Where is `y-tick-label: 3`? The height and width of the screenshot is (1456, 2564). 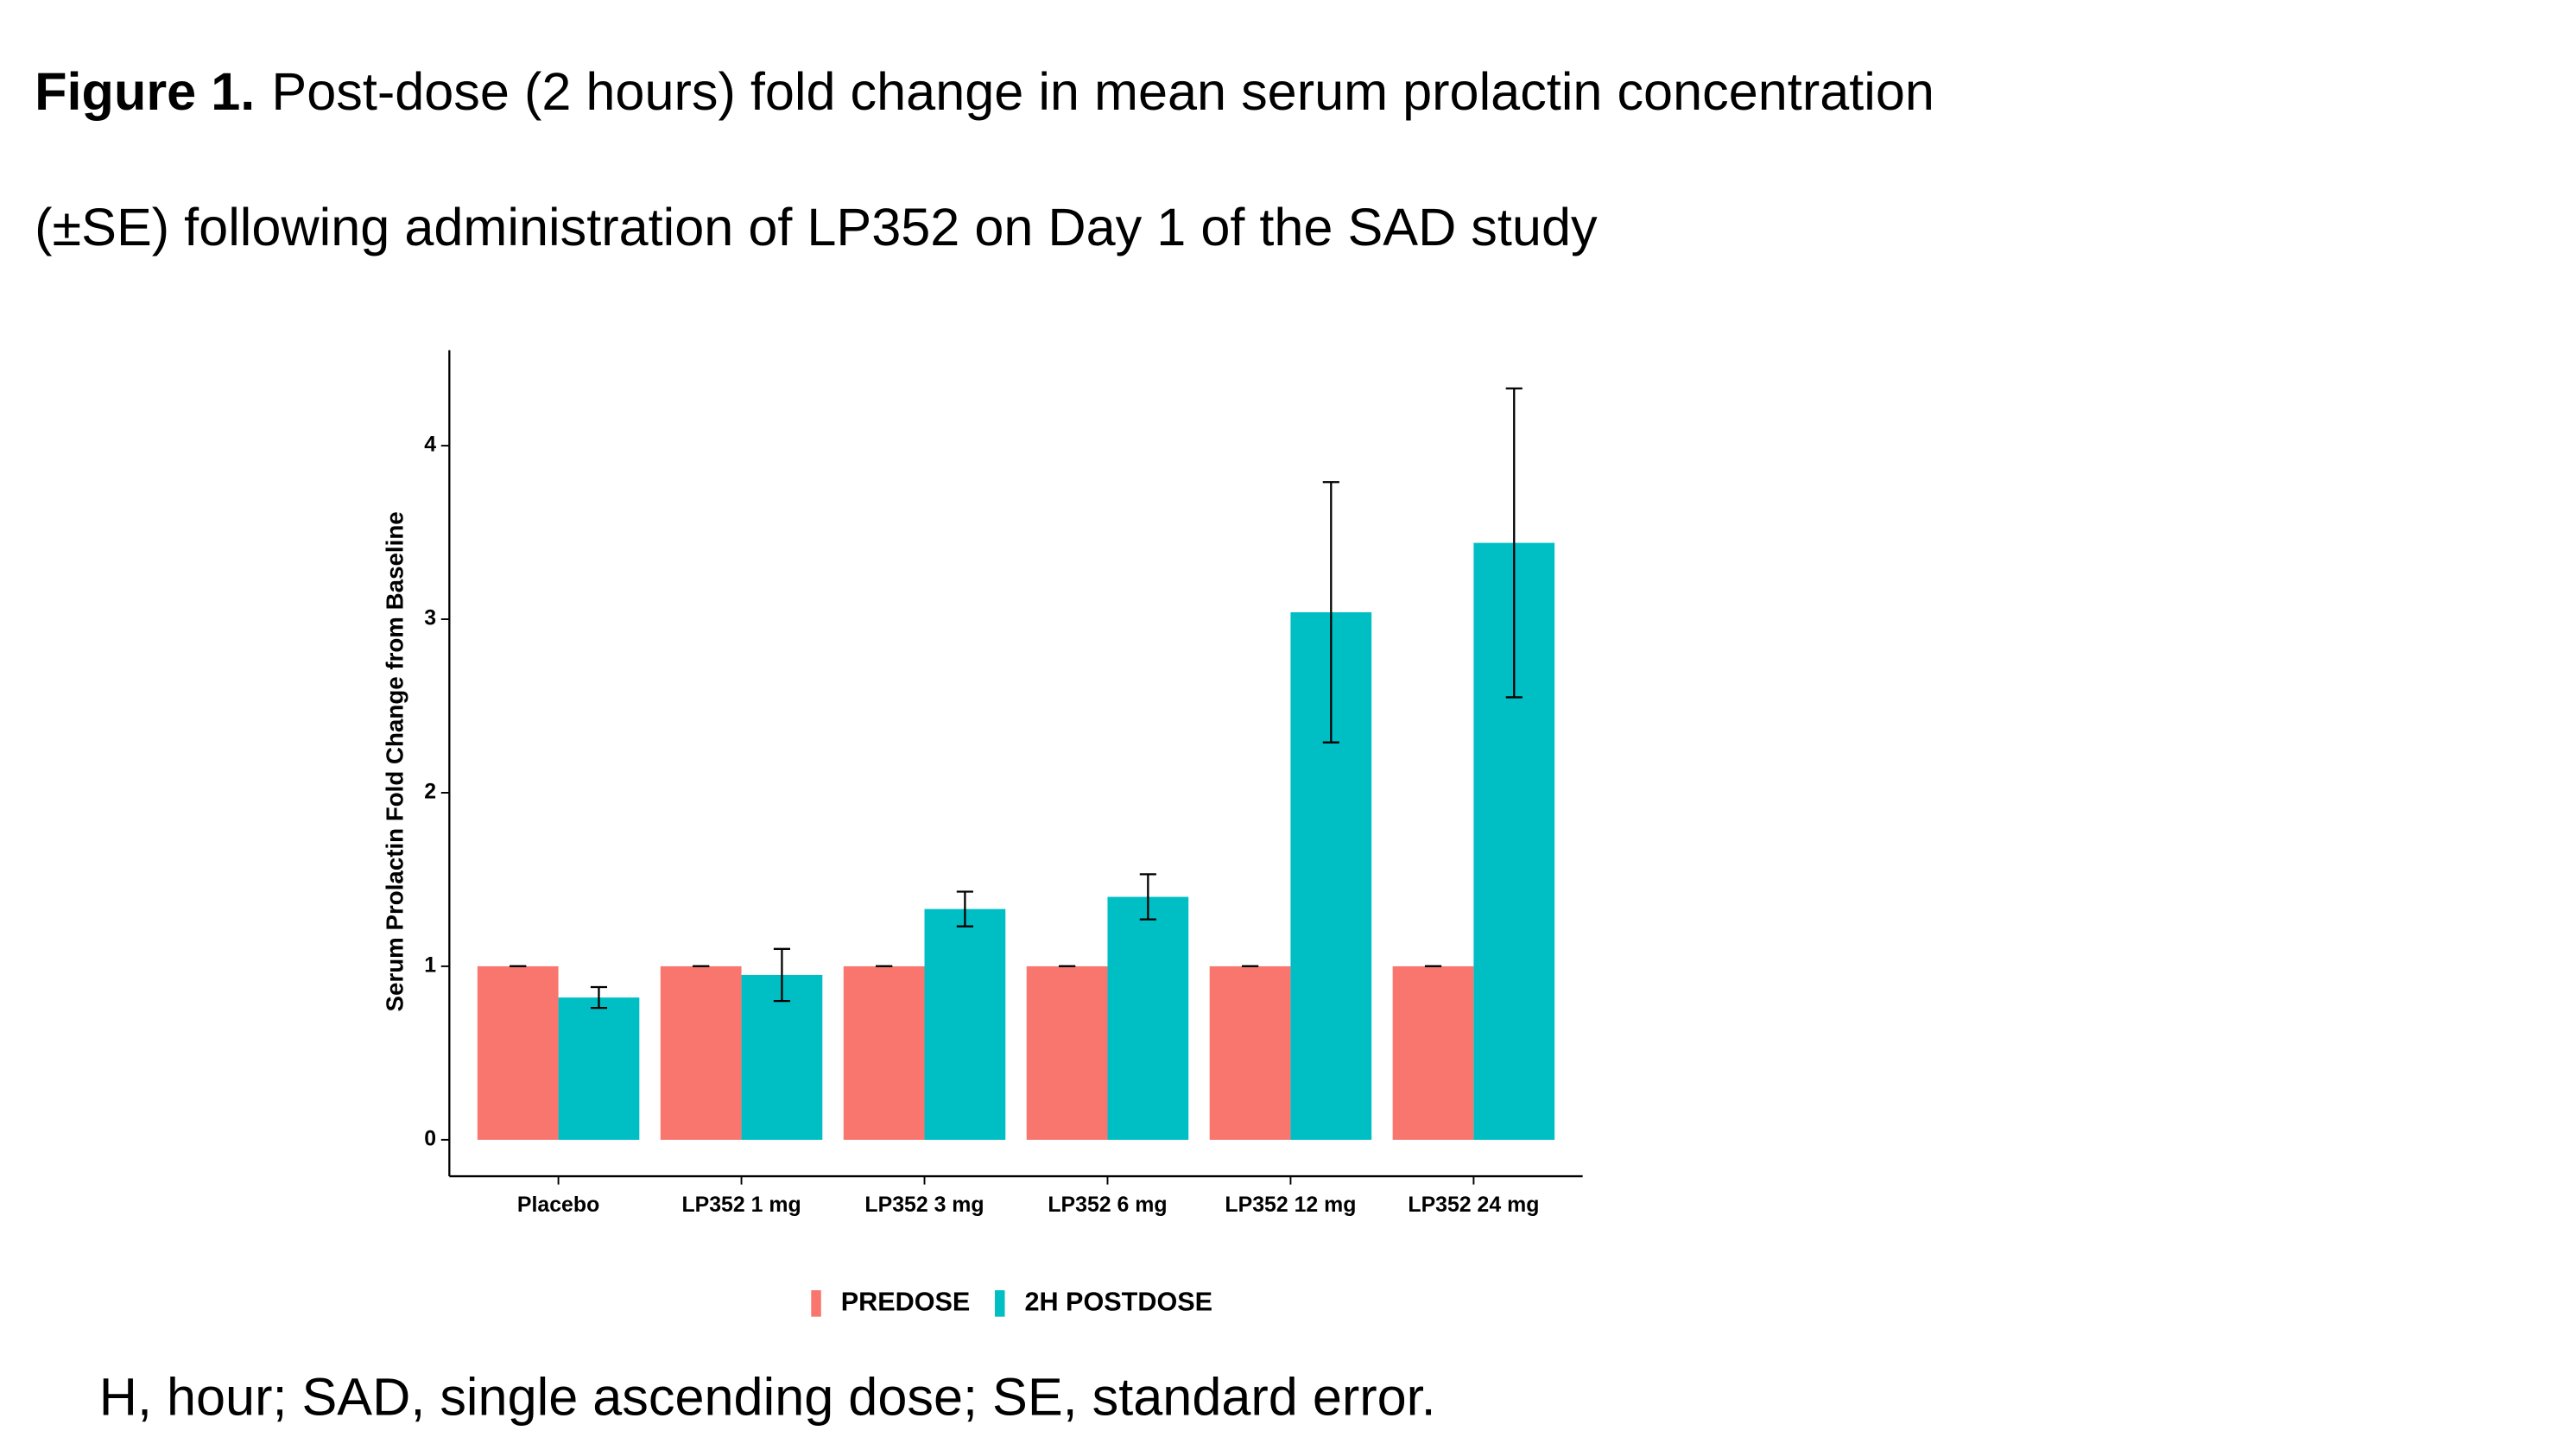
y-tick-label: 3 is located at coordinates (430, 618).